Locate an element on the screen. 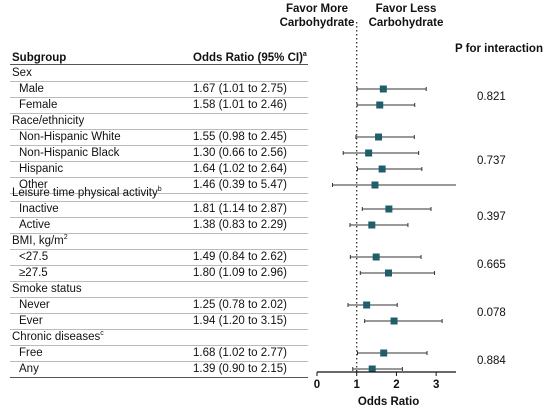 Image resolution: width=550 pixels, height=414 pixels. group-label-sup: 2 is located at coordinates (65, 238).